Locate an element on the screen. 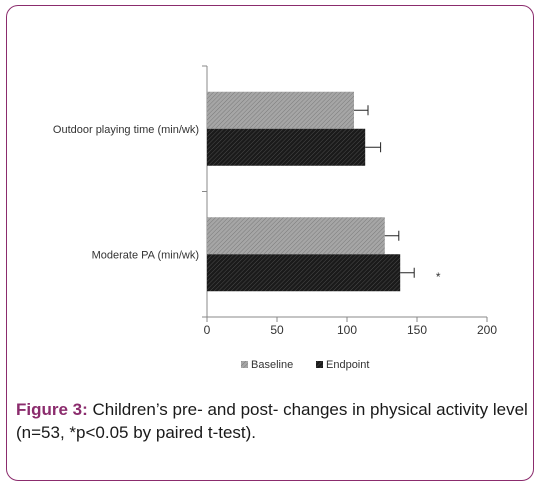 Image resolution: width=542 pixels, height=488 pixels. category-label: Outdoor playing time (min/wk) is located at coordinates (126, 130).